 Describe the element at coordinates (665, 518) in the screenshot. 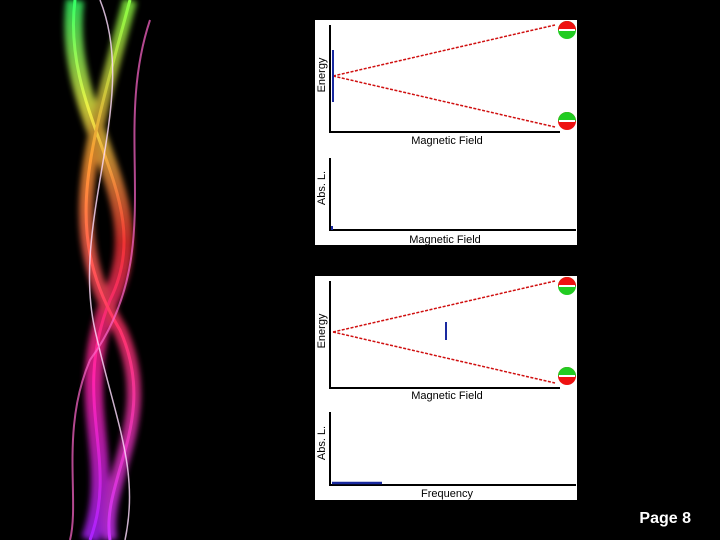

I see `page-number: Page 8` at that location.